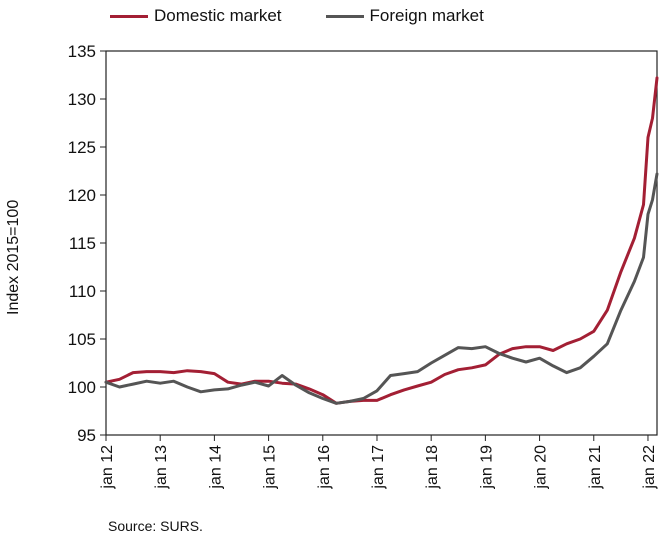 The width and height of the screenshot is (670, 545). Describe the element at coordinates (13, 257) in the screenshot. I see `y-axis-label: Index 2015=100` at that location.